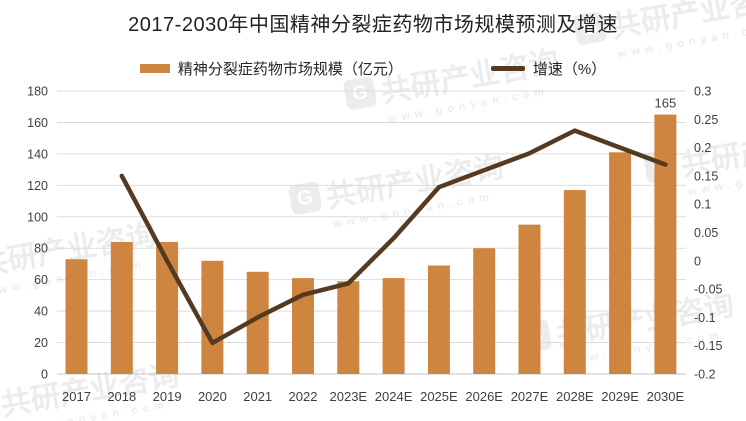  Describe the element at coordinates (76, 316) in the screenshot. I see `bar-2017` at that location.